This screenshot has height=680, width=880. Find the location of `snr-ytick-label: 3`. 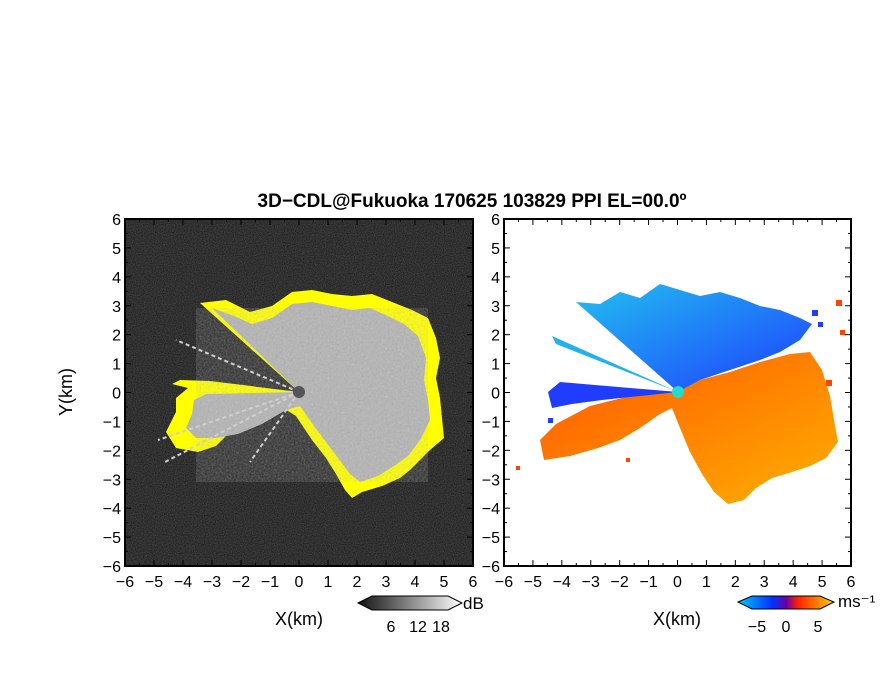

snr-ytick-label: 3 is located at coordinates (116, 307).